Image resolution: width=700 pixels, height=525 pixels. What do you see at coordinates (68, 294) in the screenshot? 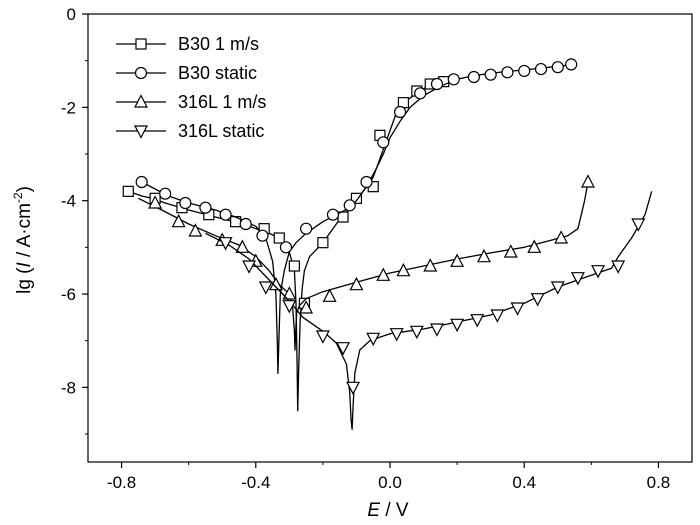
I see `y-tick-label: -6` at bounding box center [68, 294].